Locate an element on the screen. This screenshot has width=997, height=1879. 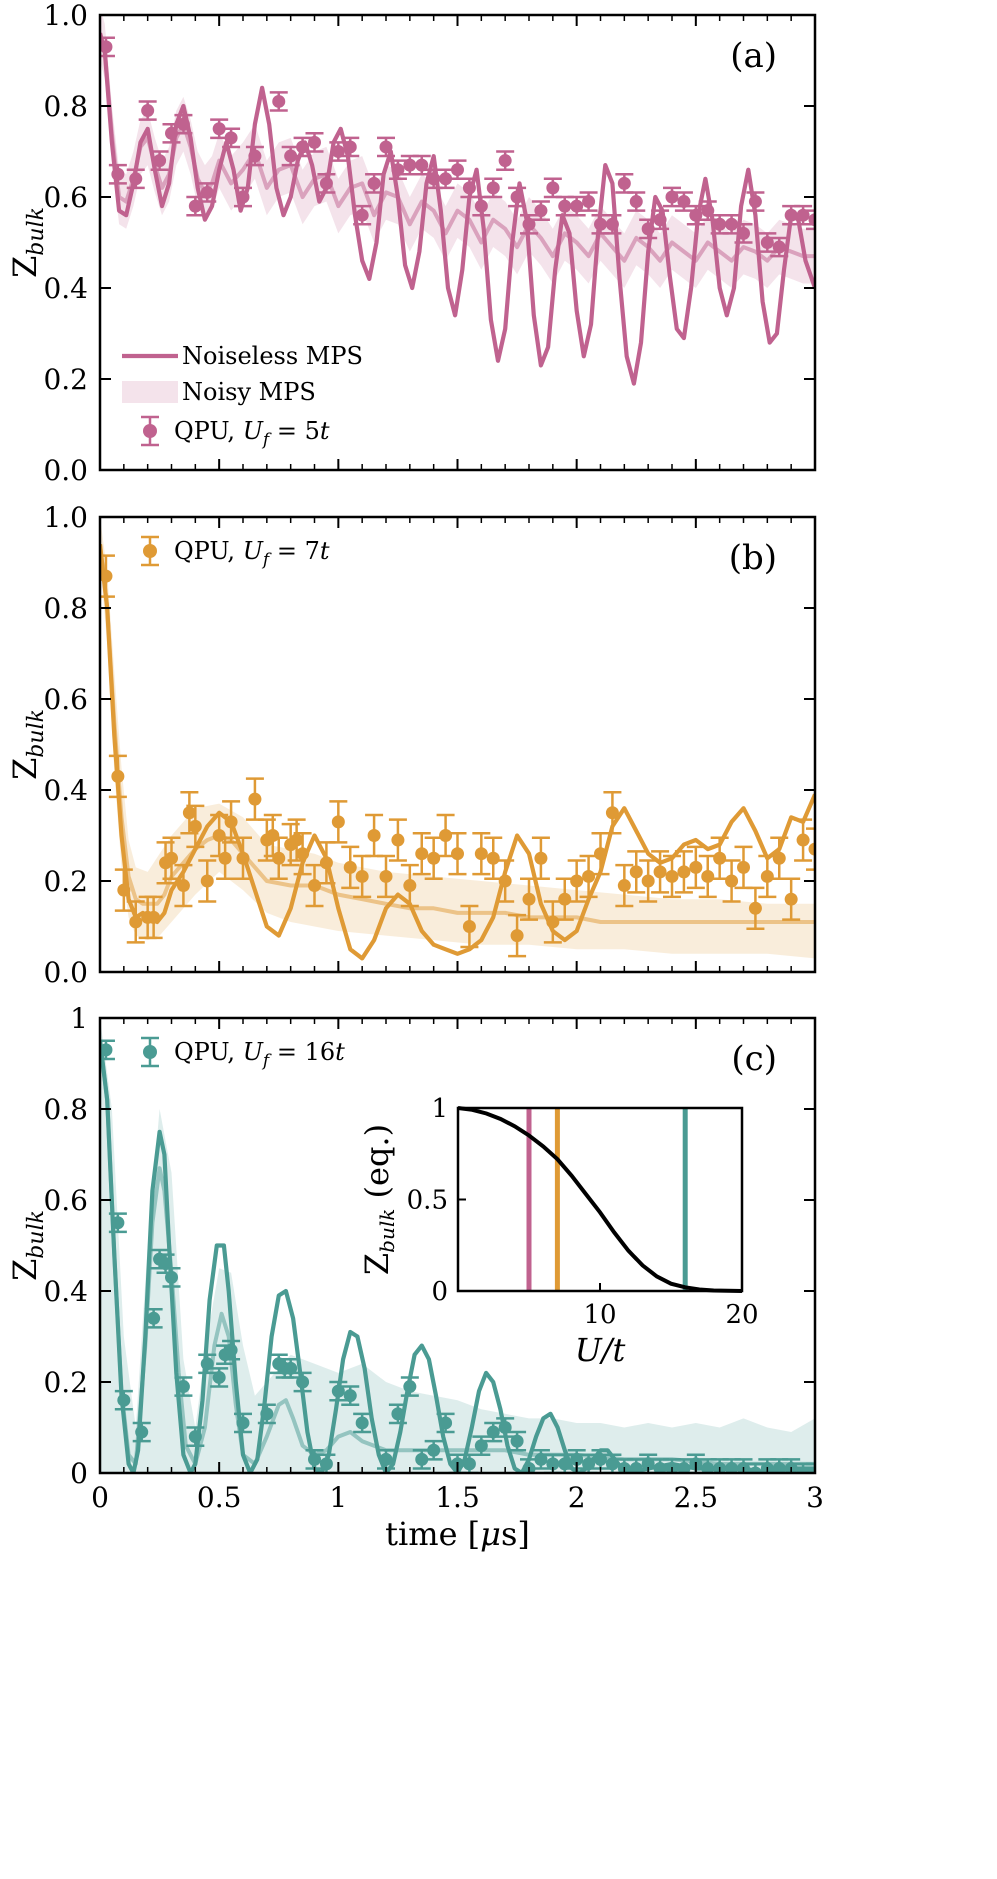
inset-background is located at coordinates (600, 1199).